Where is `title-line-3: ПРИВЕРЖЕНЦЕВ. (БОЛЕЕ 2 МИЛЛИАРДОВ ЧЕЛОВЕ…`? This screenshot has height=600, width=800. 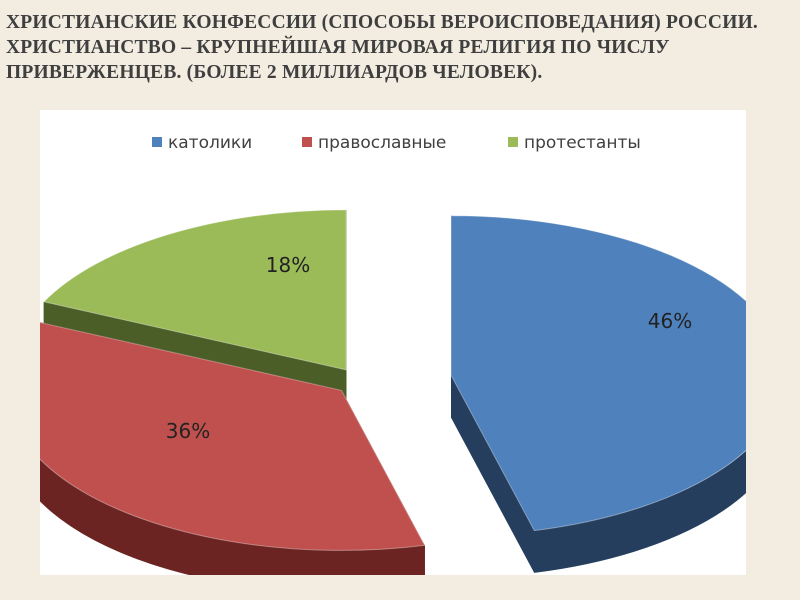
title-line-3: ПРИВЕРЖЕНЦЕВ. (БОЛЕЕ 2 МИЛЛИАРДОВ ЧЕЛОВЕ… is located at coordinates (274, 72).